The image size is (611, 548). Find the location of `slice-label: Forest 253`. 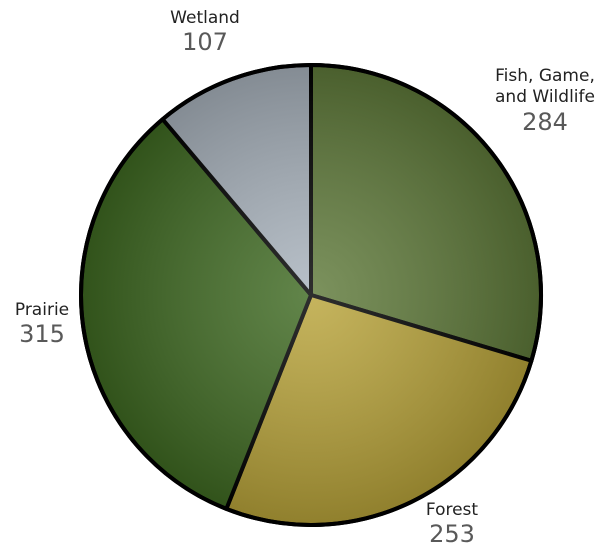

slice-label: Forest 253 is located at coordinates (452, 524).